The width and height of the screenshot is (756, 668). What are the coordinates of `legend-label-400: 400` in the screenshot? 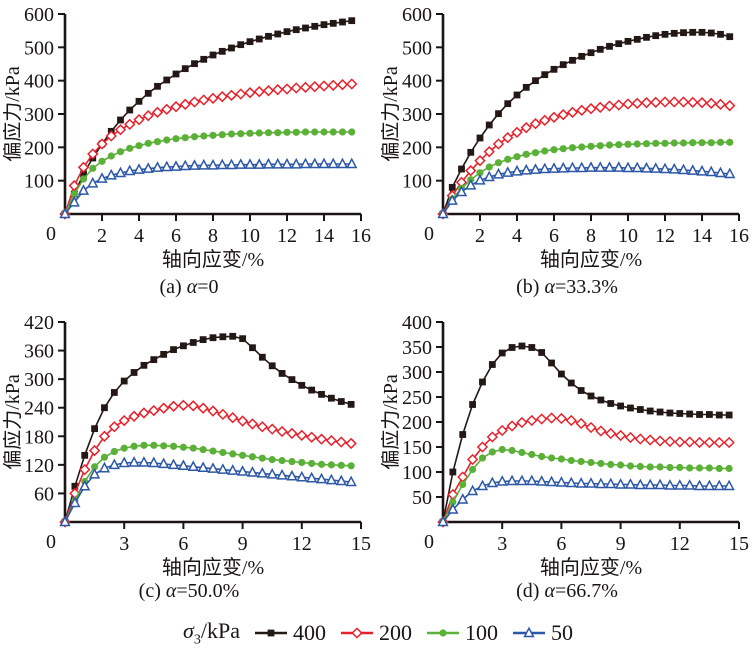 It's located at (309, 632).